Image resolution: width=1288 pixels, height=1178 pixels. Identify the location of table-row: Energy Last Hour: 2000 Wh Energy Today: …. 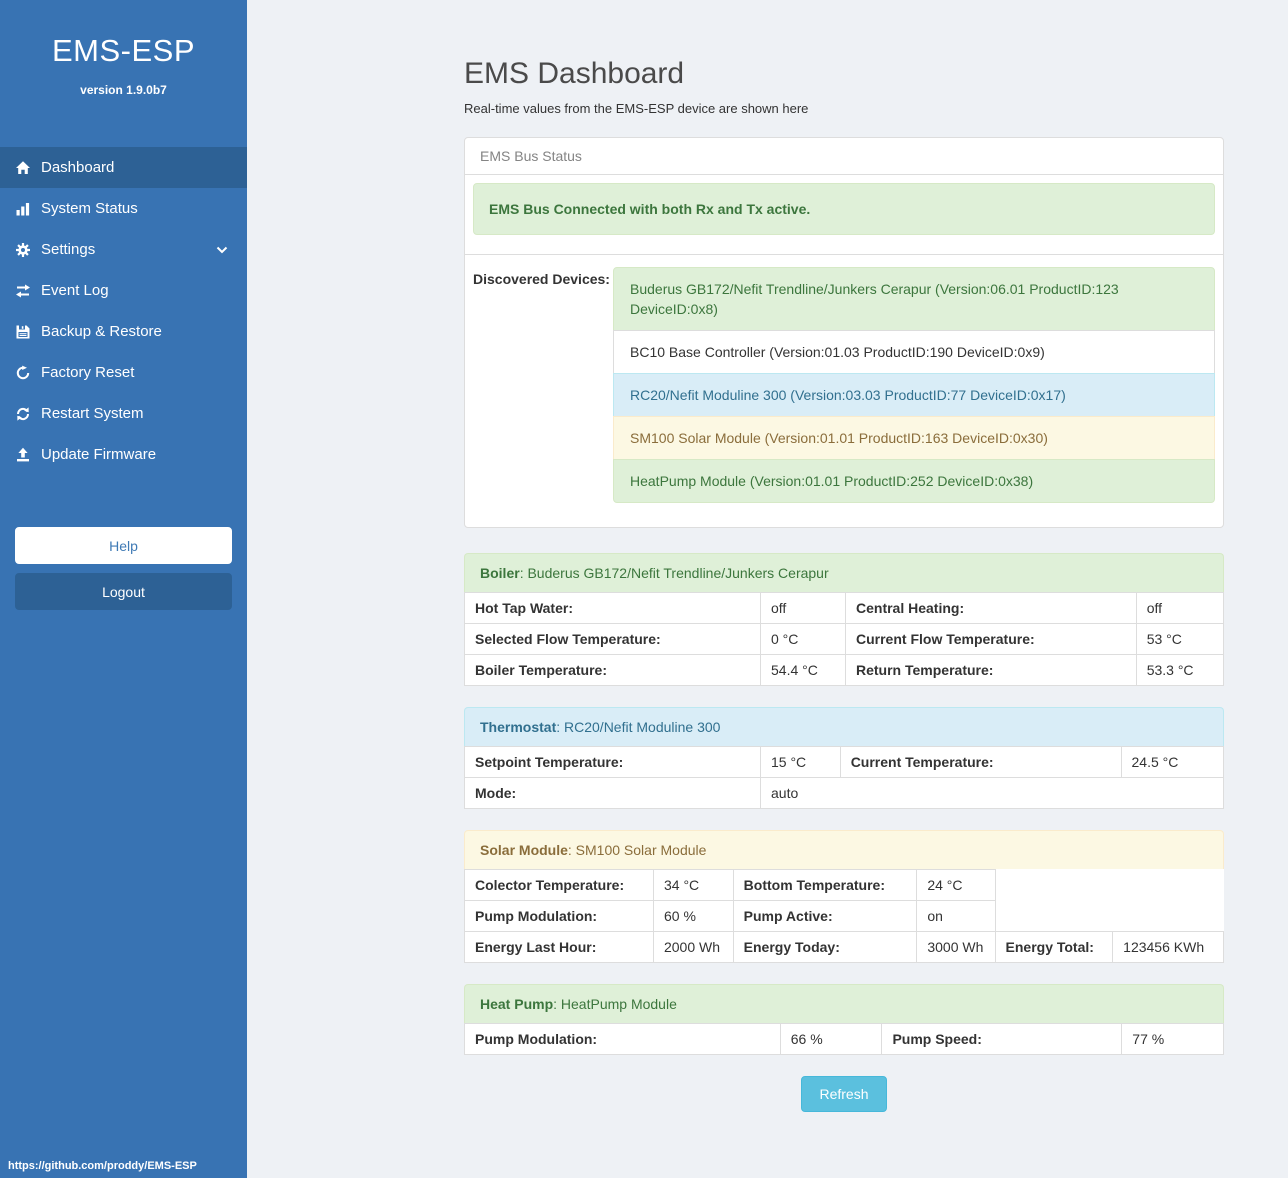
(844, 947).